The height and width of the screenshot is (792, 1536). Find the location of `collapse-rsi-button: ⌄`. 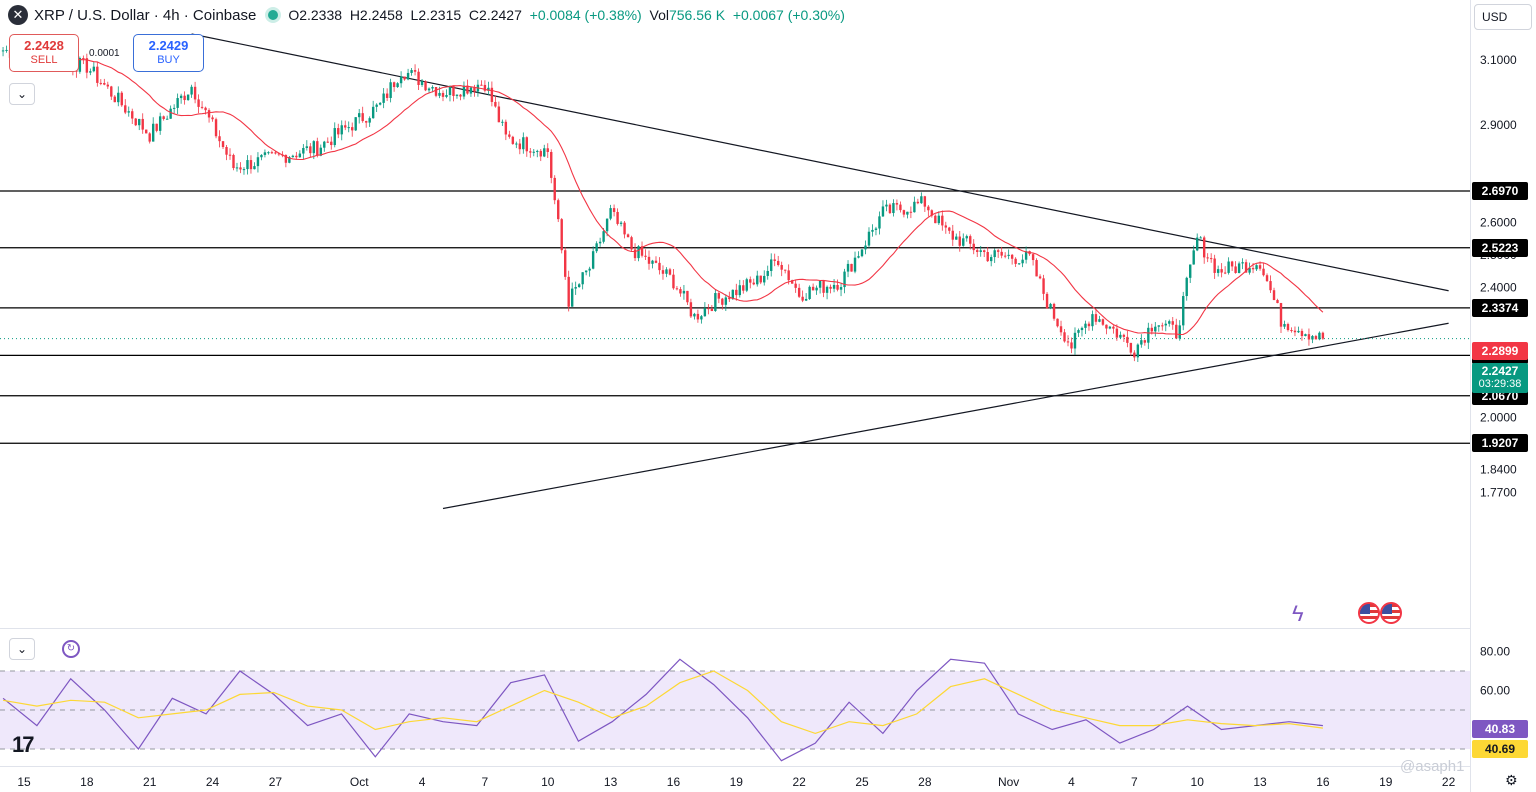

collapse-rsi-button: ⌄ is located at coordinates (22, 649).